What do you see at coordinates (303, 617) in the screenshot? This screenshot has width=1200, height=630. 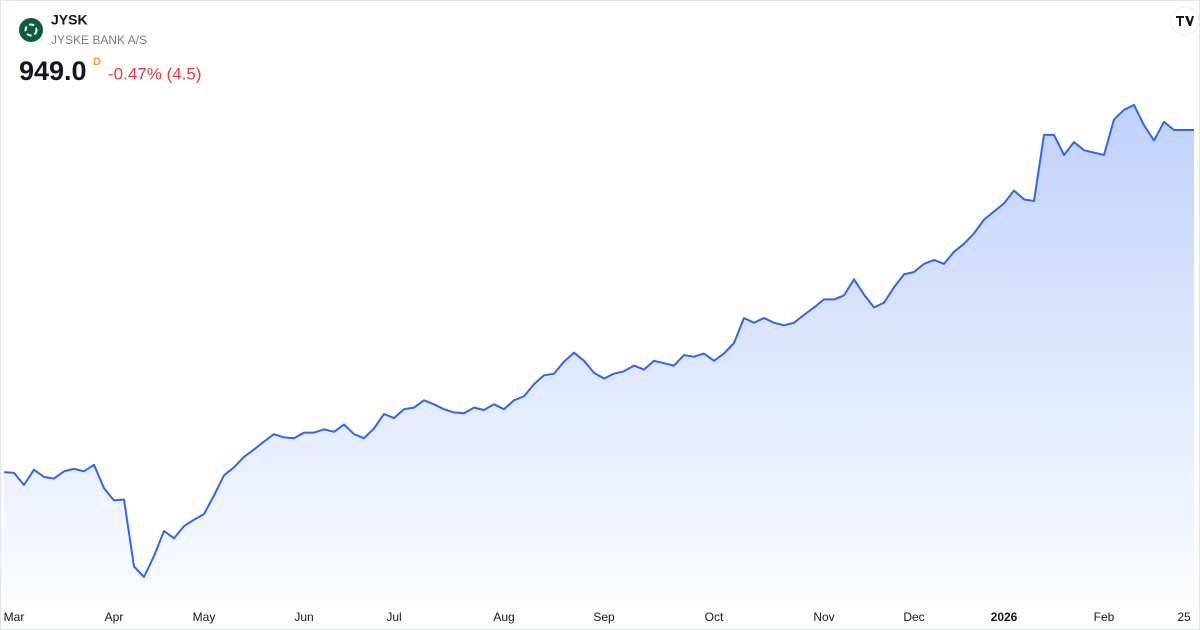 I see `x-tick-label: Jun` at bounding box center [303, 617].